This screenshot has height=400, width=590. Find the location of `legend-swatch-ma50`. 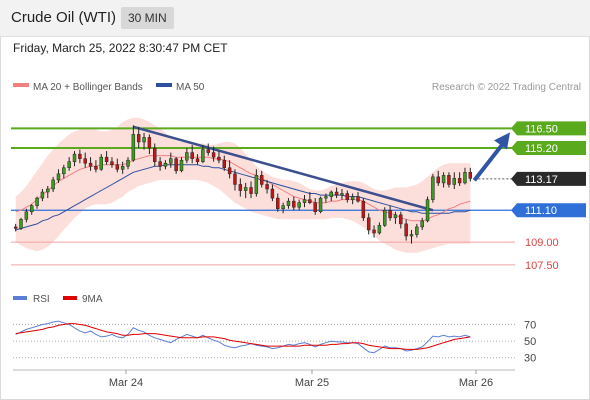

legend-swatch-ma50 is located at coordinates (164, 85).